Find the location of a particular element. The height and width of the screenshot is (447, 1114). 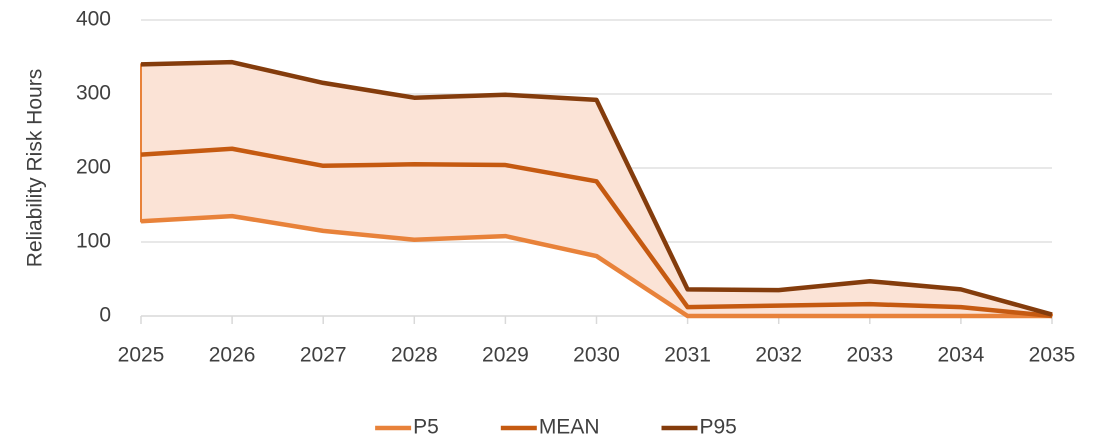

y-tick-label: 300 is located at coordinates (93, 93).